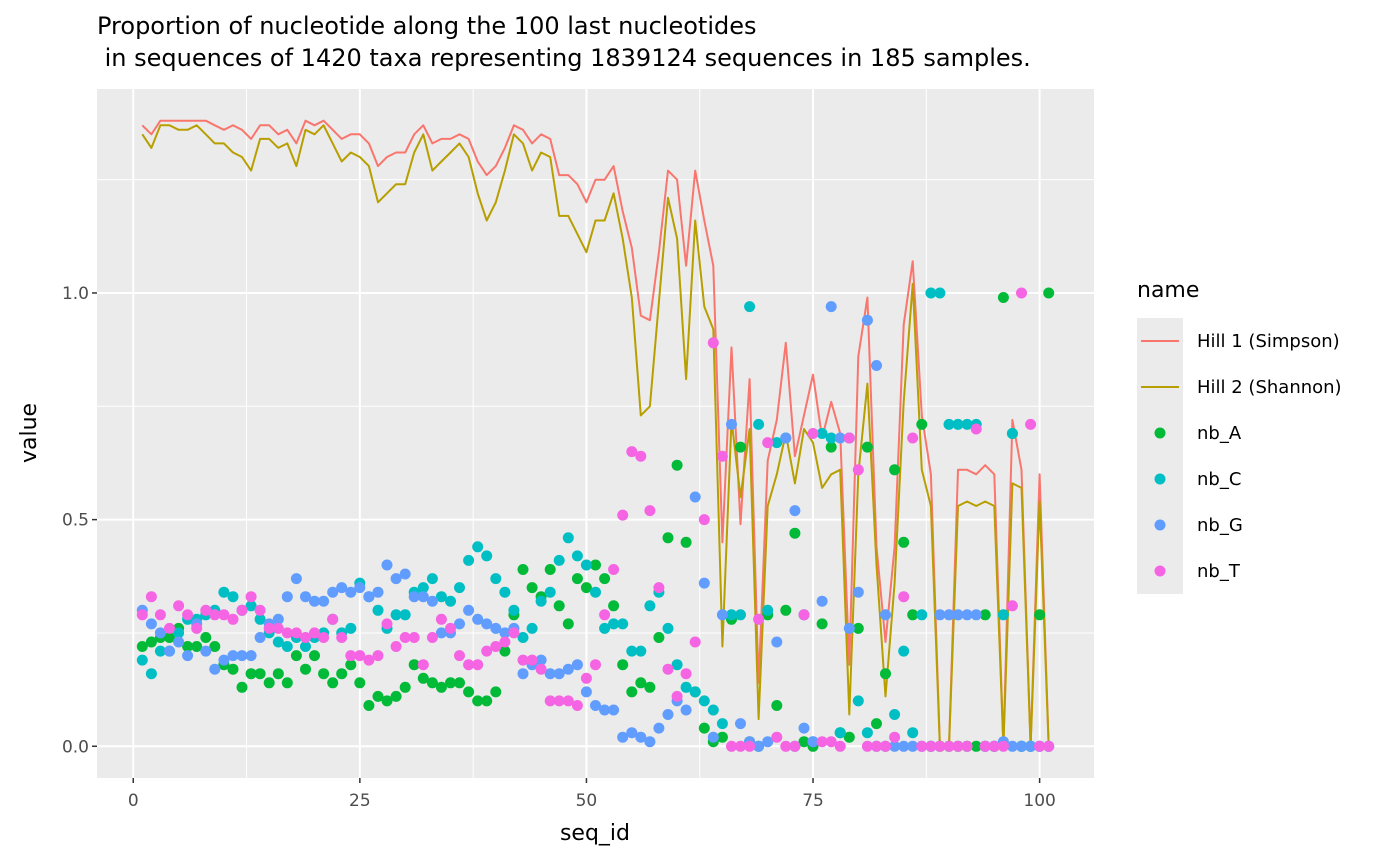  Describe the element at coordinates (595, 833) in the screenshot. I see `x-axis-title: seq_id` at that location.